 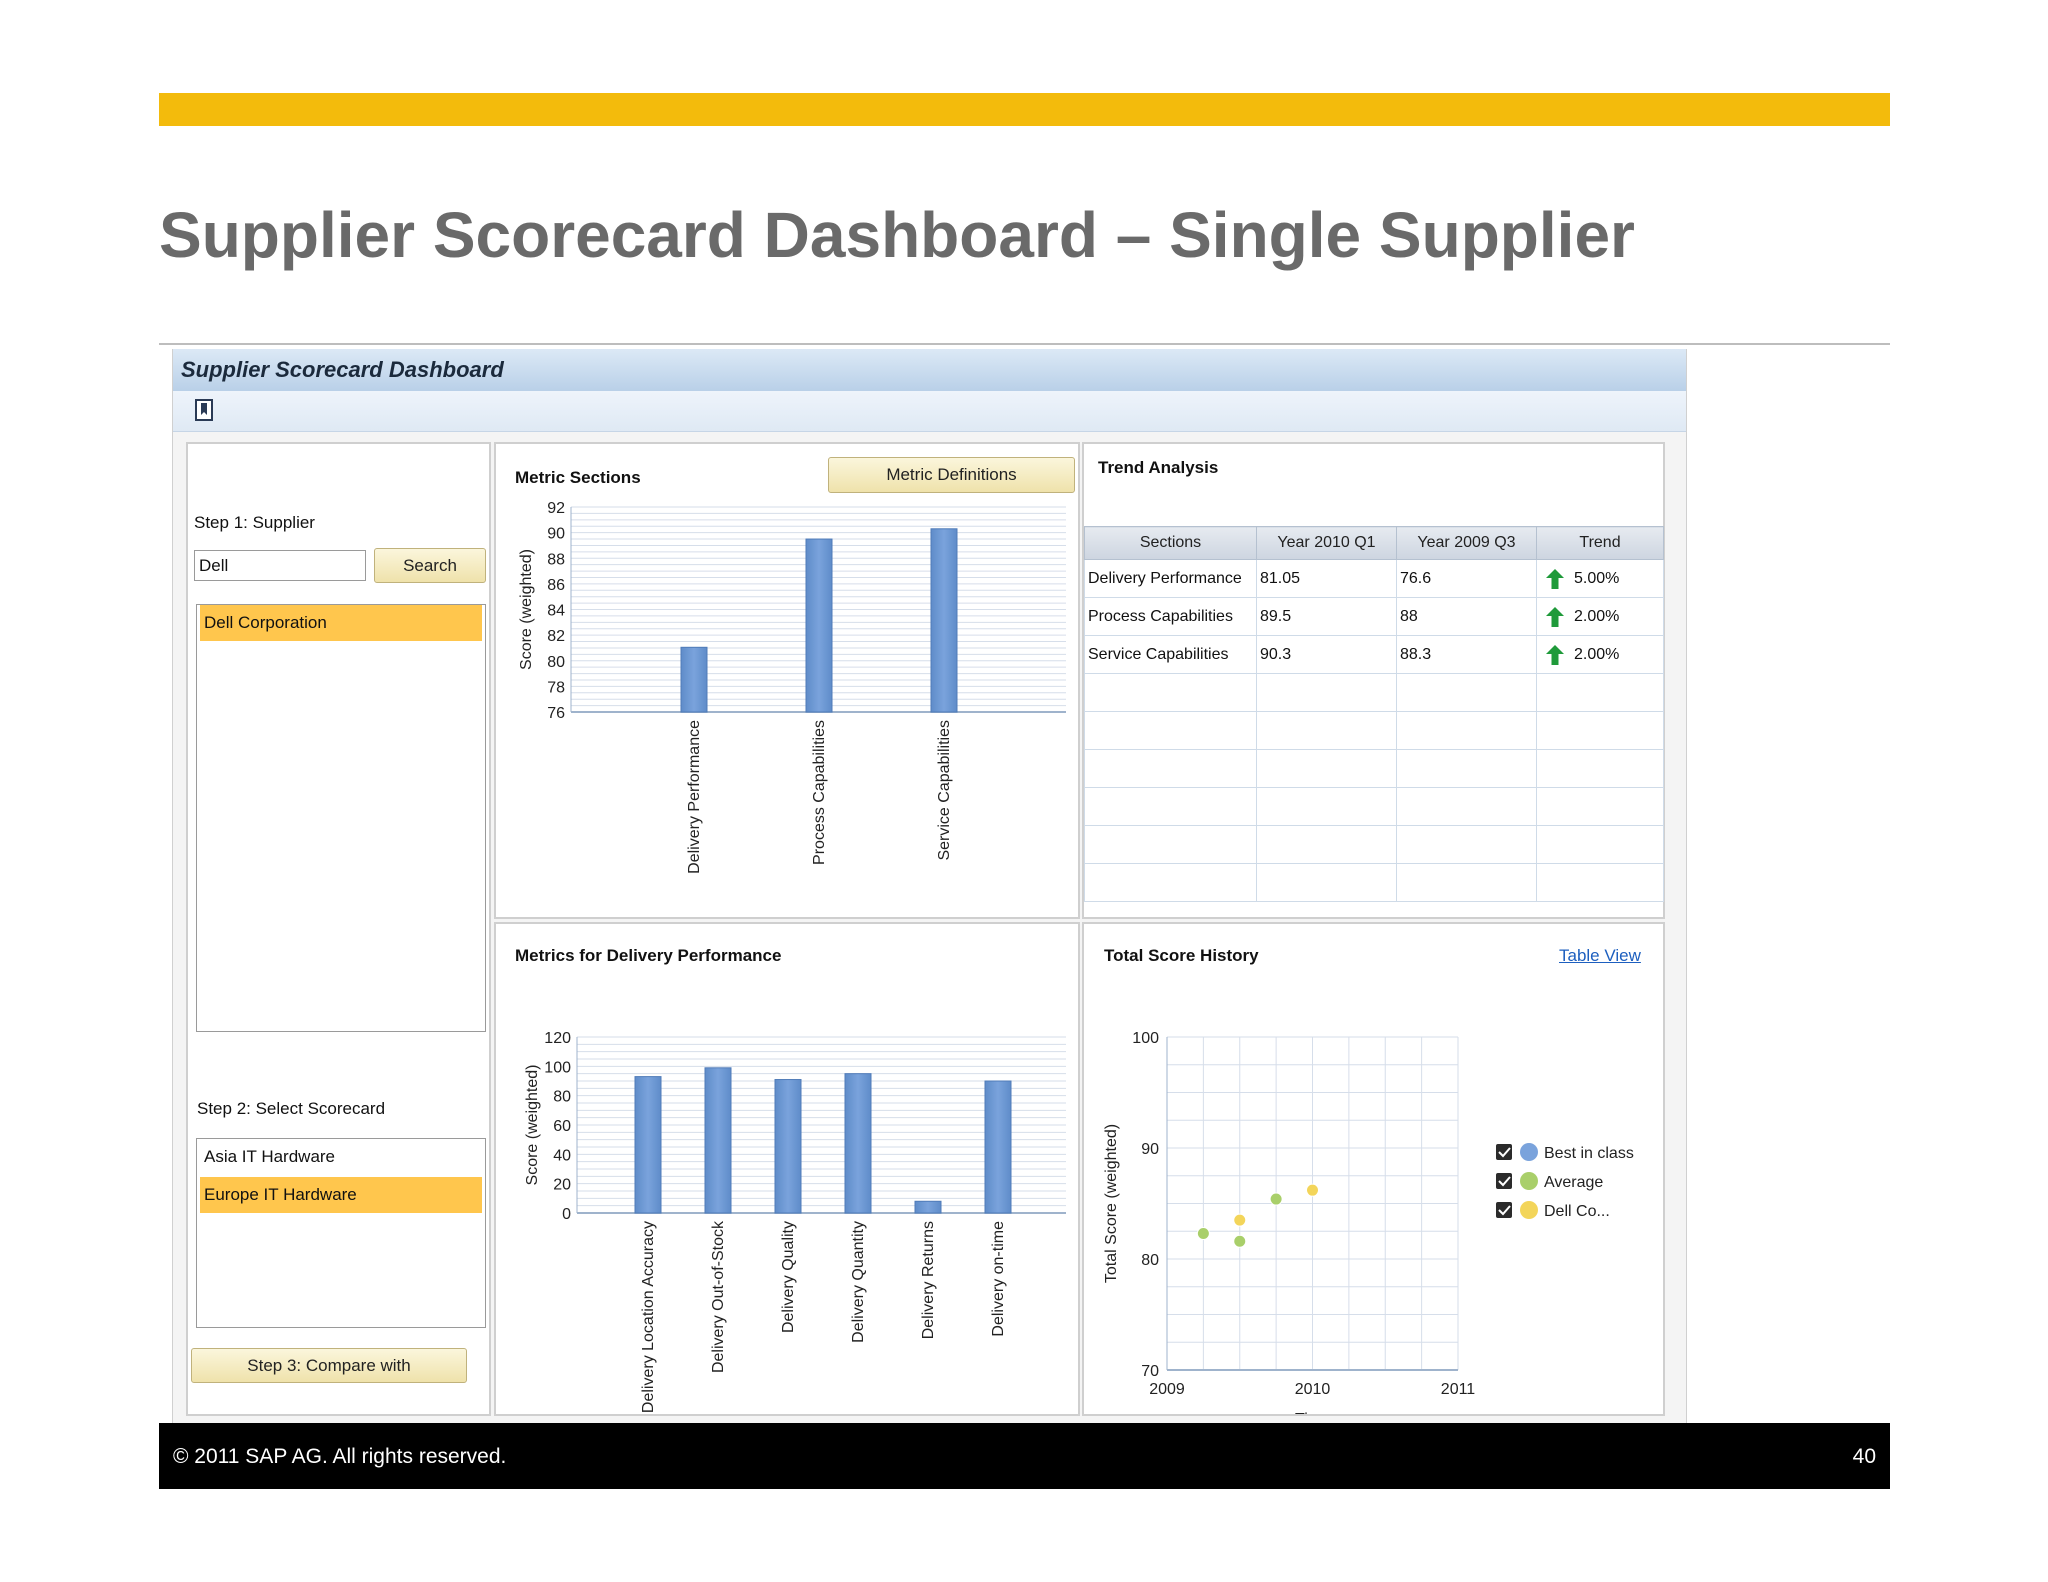 What do you see at coordinates (562, 1126) in the screenshot?
I see `y-tick-label: 60` at bounding box center [562, 1126].